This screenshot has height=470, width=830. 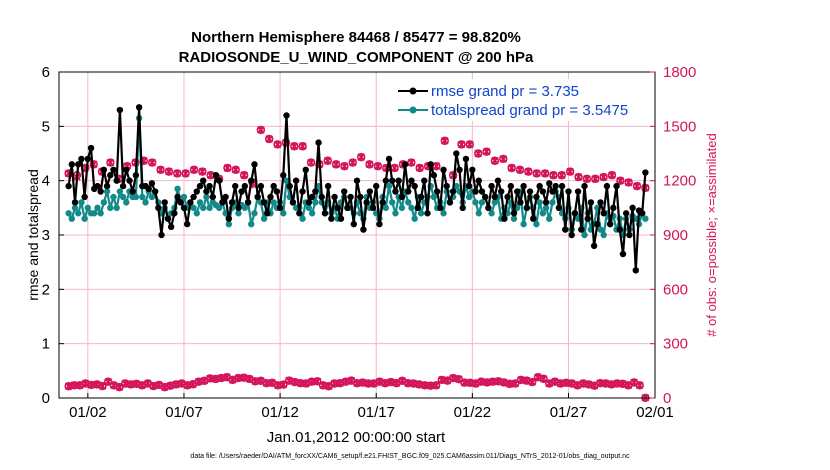 What do you see at coordinates (46, 289) in the screenshot?
I see `tick-label-left: 2` at bounding box center [46, 289].